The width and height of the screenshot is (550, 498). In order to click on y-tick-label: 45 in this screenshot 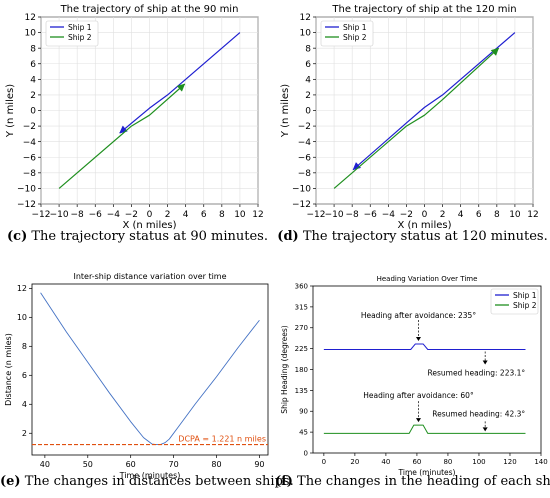, I will do `click(303, 433)`.